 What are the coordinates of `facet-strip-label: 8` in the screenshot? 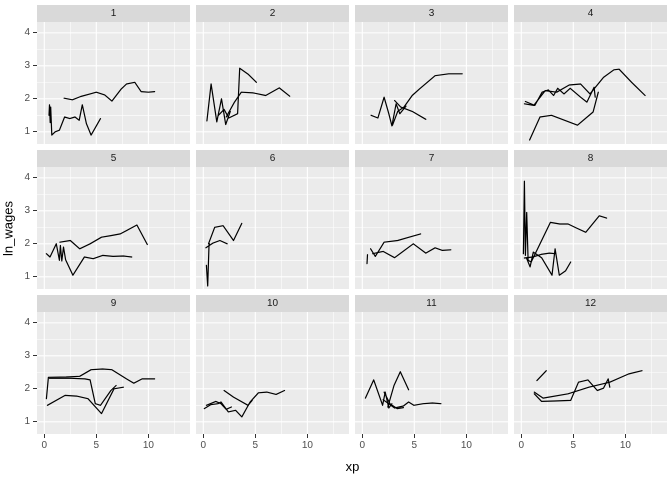 It's located at (590, 158).